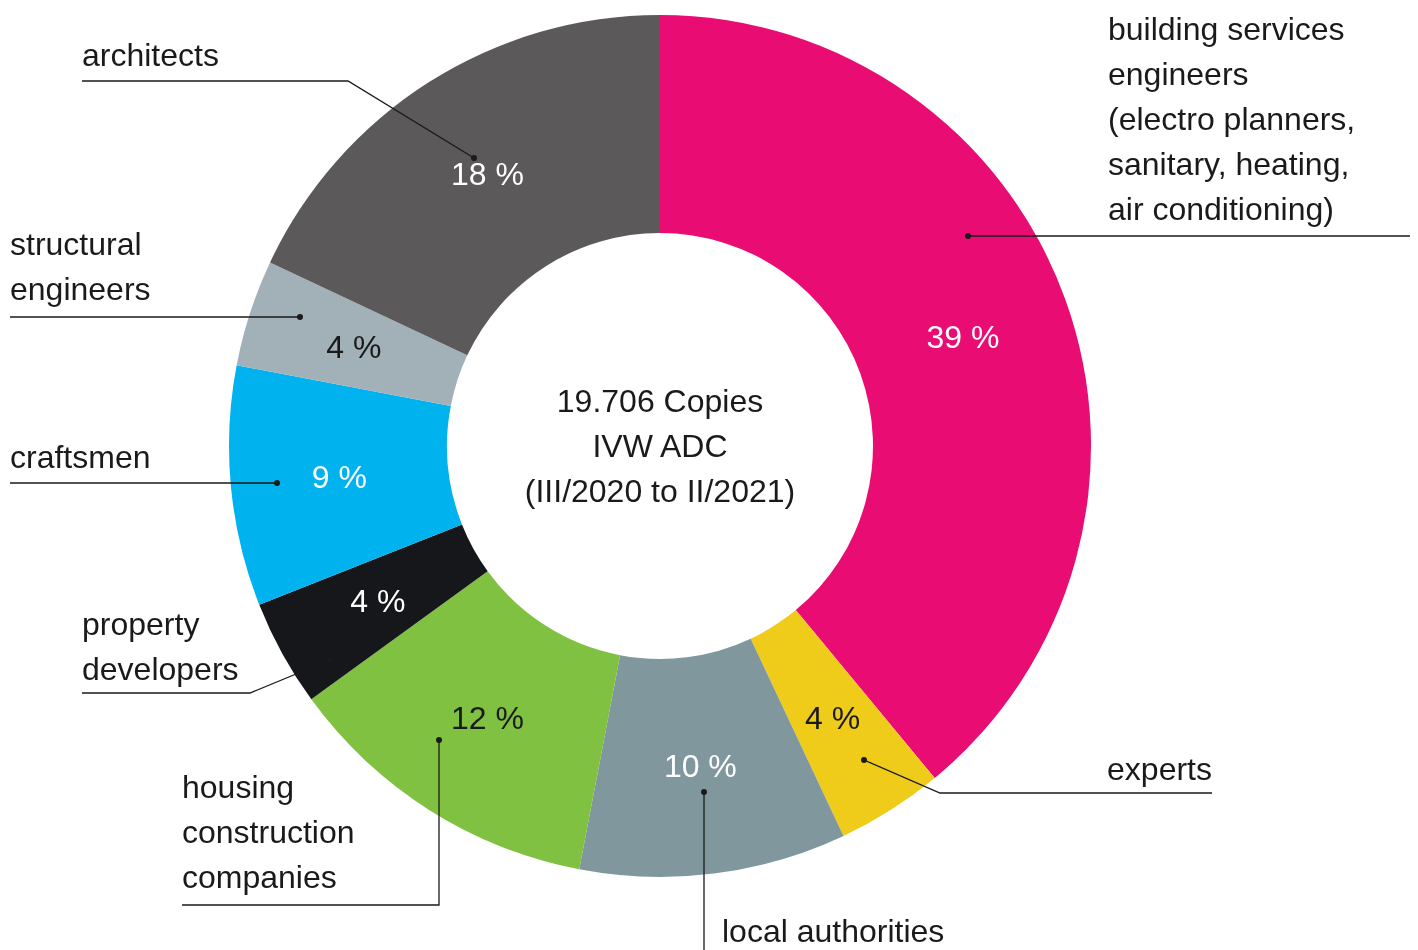 The image size is (1418, 950). What do you see at coordinates (160, 646) in the screenshot?
I see `slice-label: property developers` at bounding box center [160, 646].